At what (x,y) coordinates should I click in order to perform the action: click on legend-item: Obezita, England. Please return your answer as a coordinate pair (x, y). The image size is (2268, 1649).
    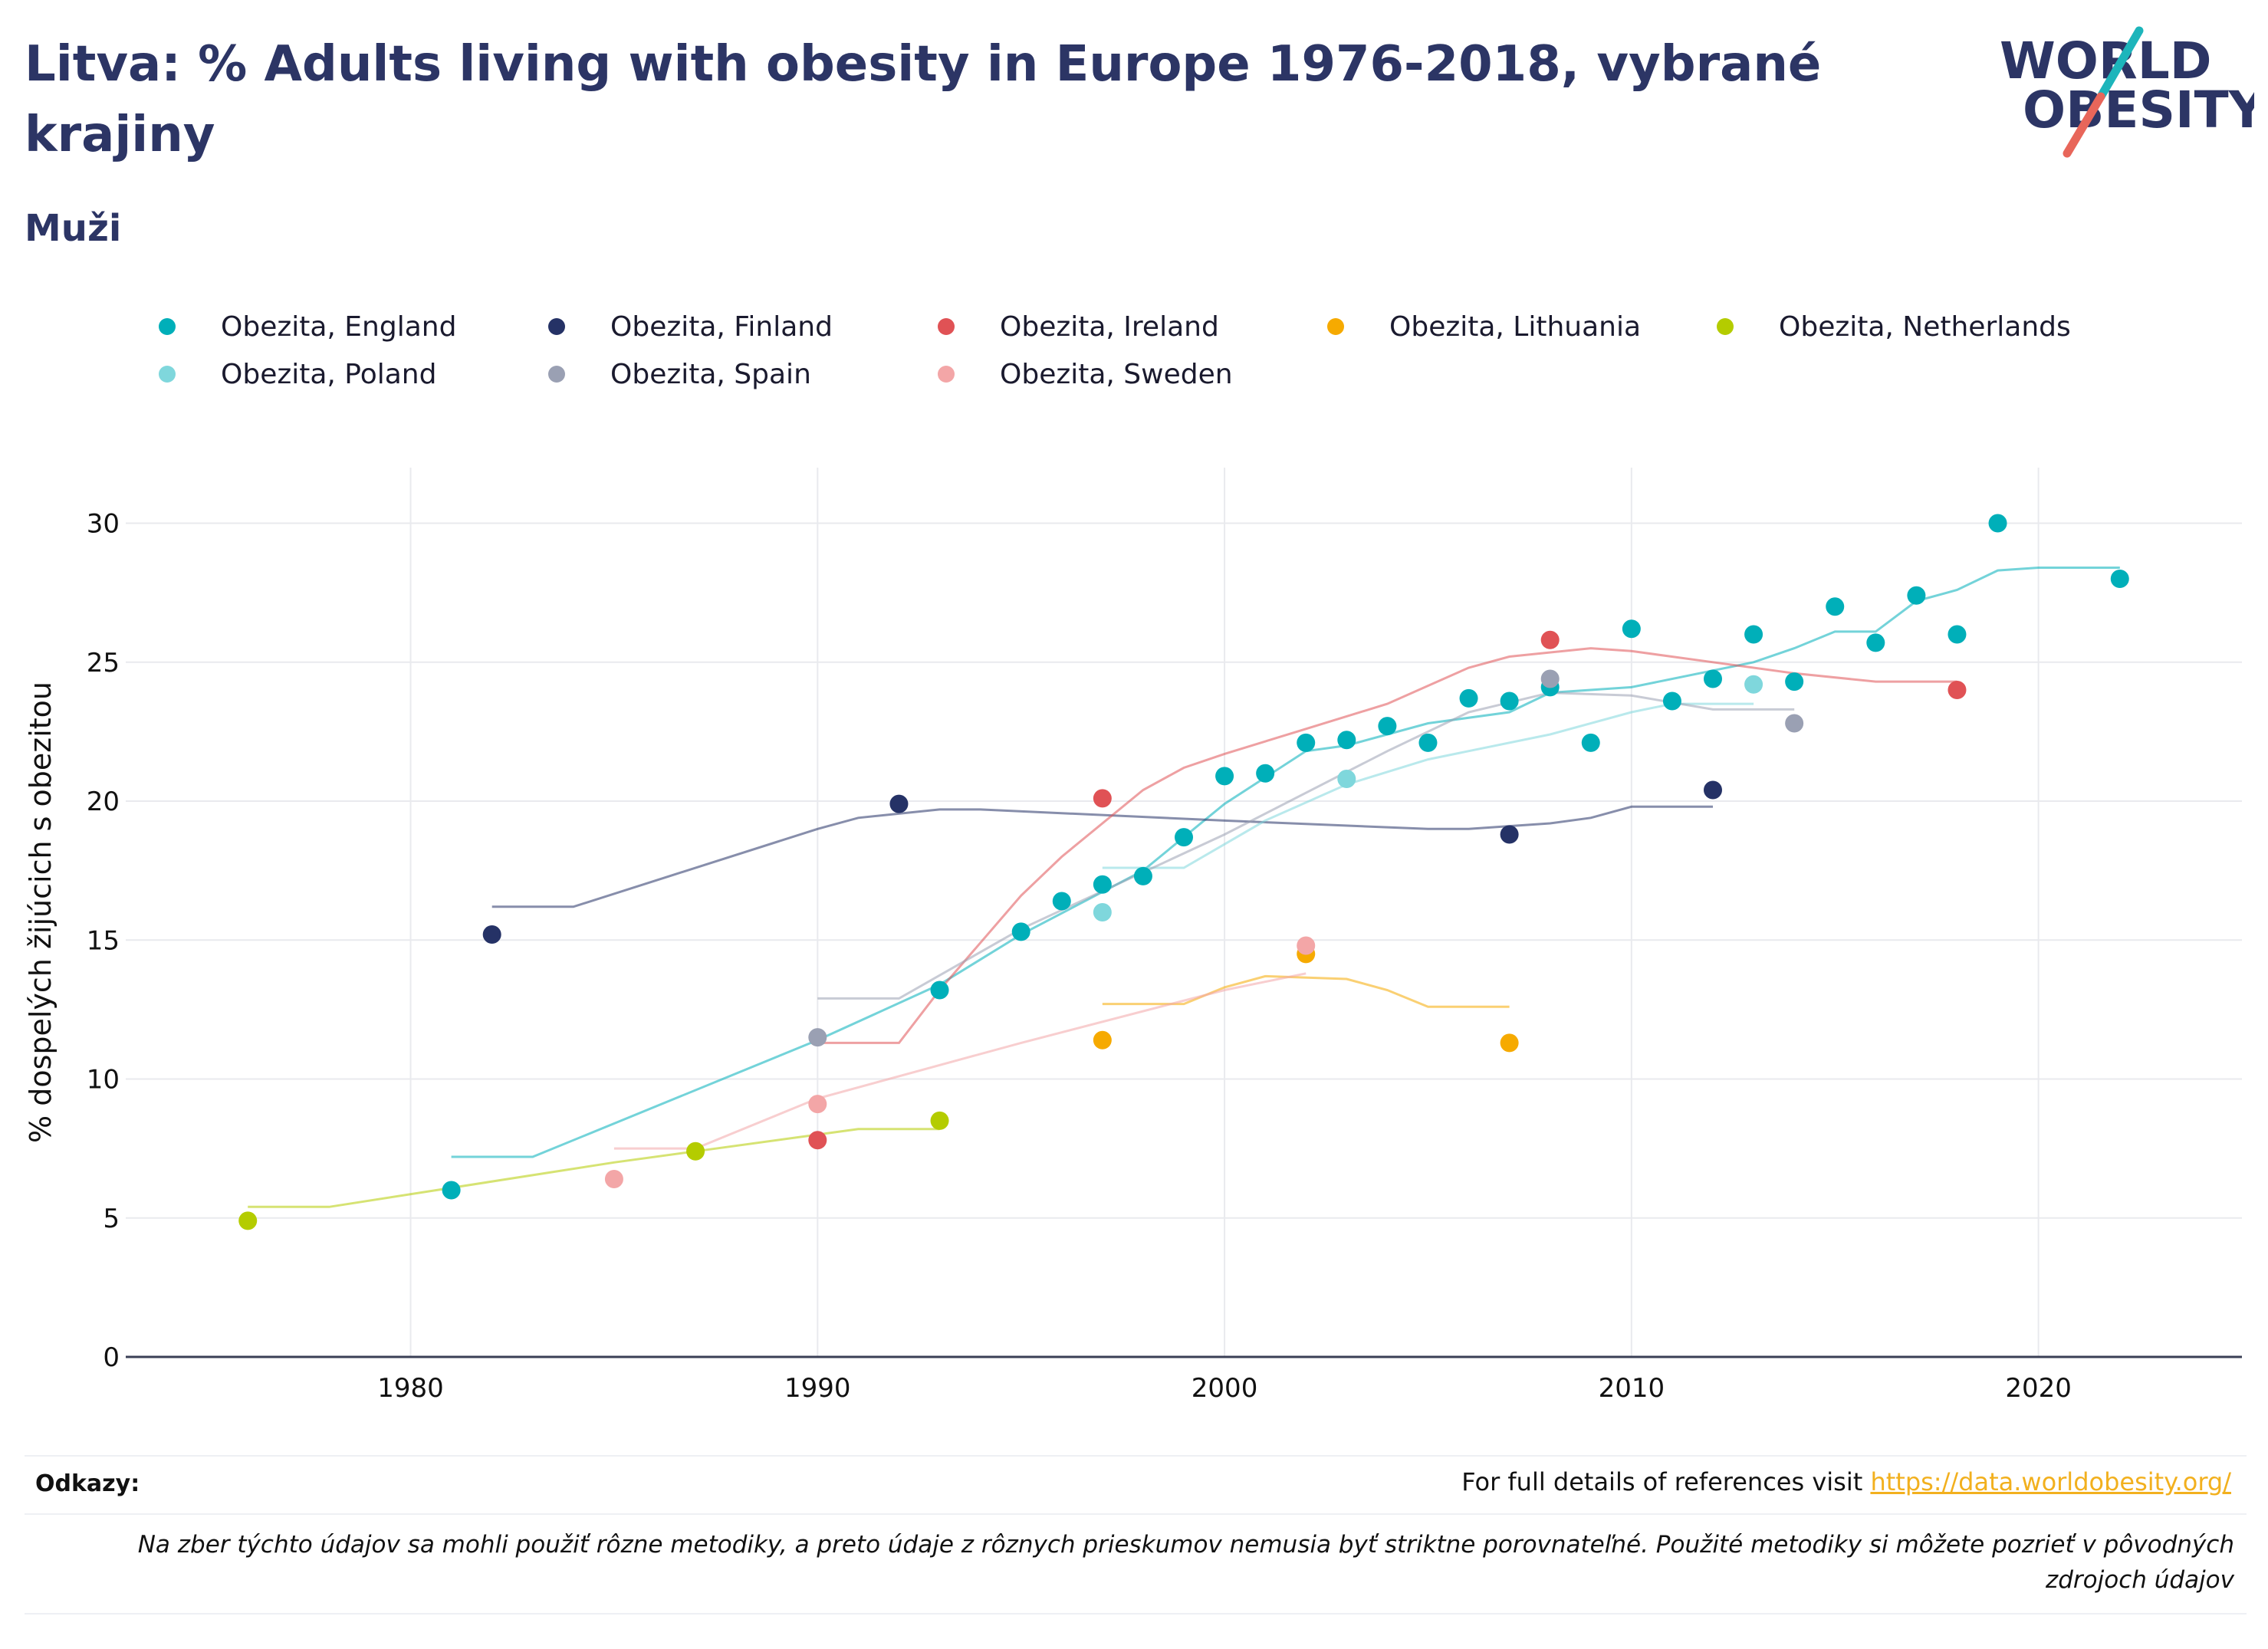
    Looking at the image, I should click on (307, 327).